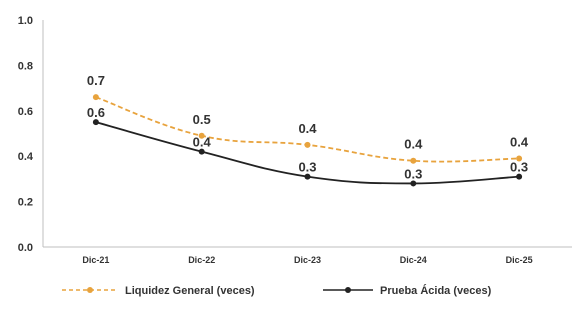 Image resolution: width=582 pixels, height=324 pixels. Describe the element at coordinates (190, 291) in the screenshot. I see `legend-label-liquidez: Liquidez General (veces)` at that location.